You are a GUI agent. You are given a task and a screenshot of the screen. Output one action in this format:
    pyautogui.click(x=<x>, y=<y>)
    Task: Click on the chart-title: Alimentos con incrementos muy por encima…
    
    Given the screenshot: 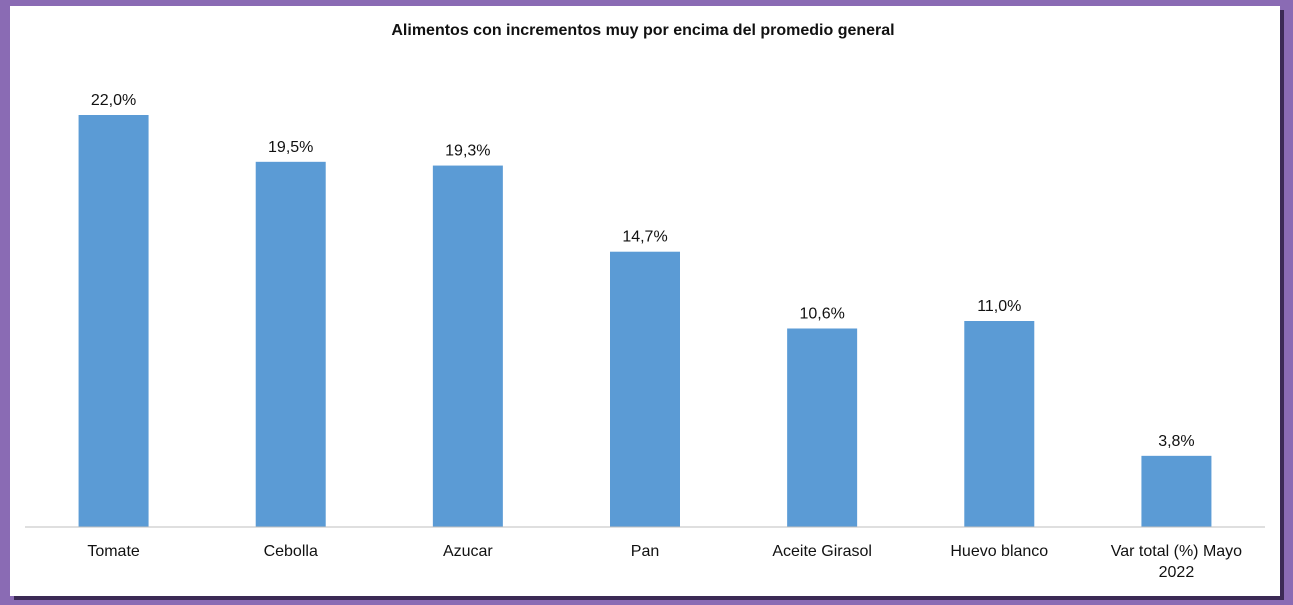 What is the action you would take?
    pyautogui.click(x=642, y=30)
    